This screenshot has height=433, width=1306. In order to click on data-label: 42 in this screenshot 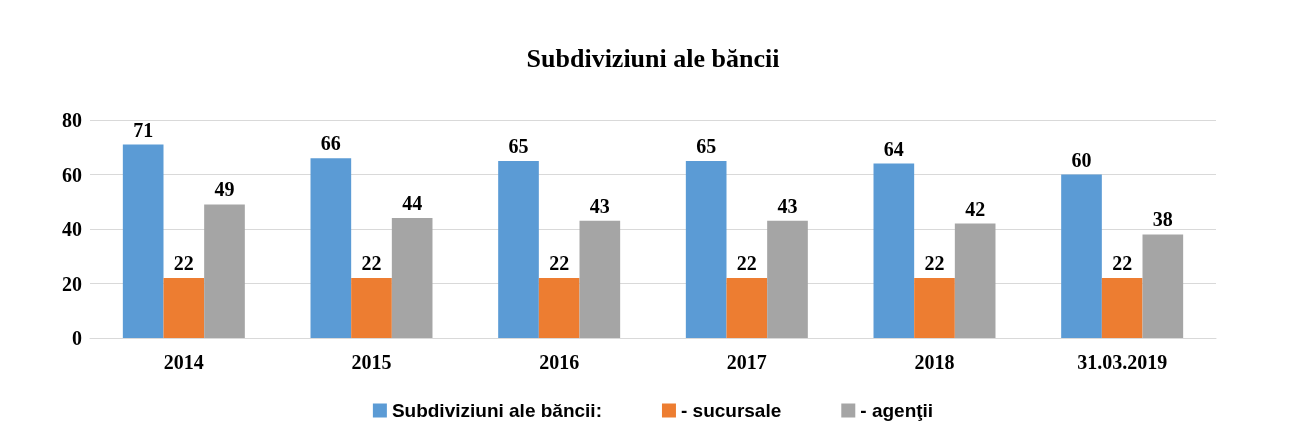, I will do `click(975, 208)`.